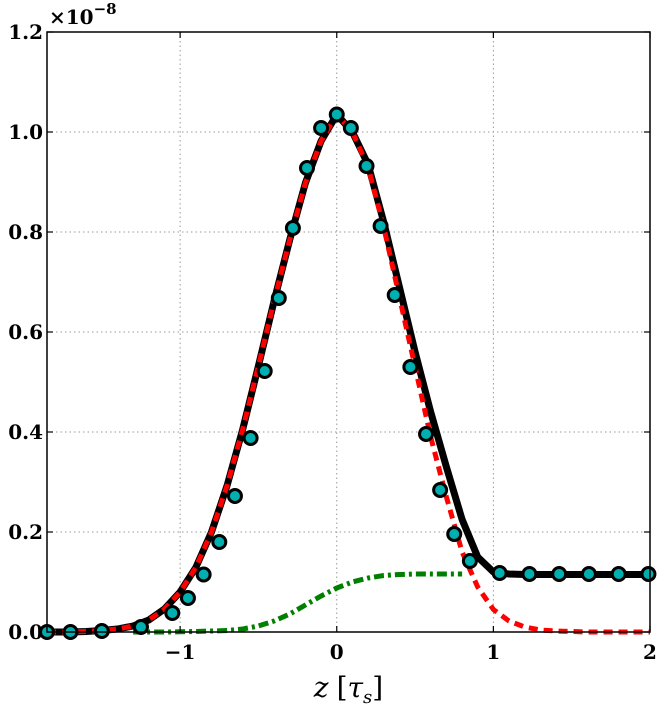 This screenshot has width=664, height=715. I want to click on x-tick-label: −1, so click(180, 652).